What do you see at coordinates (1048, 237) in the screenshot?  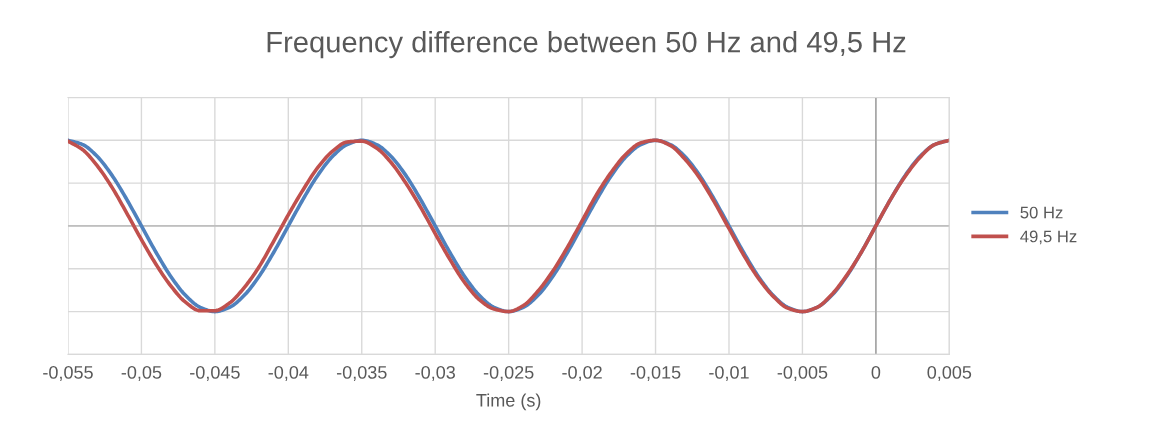 I see `legend-label: 49,5 Hz` at bounding box center [1048, 237].